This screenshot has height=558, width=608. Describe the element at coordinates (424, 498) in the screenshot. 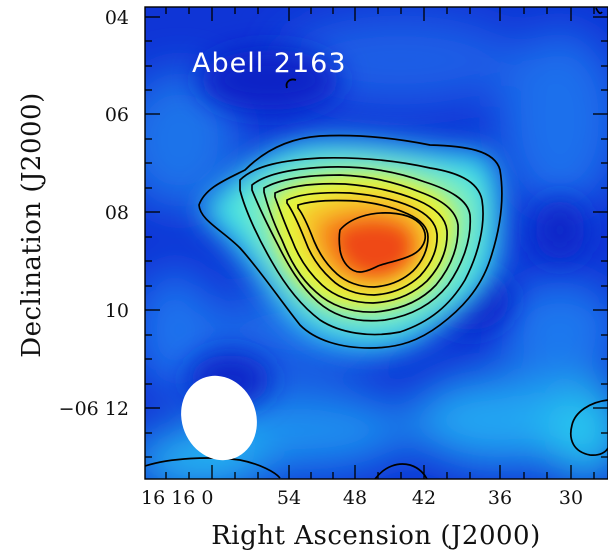

I see `x-tick-label: 42` at that location.